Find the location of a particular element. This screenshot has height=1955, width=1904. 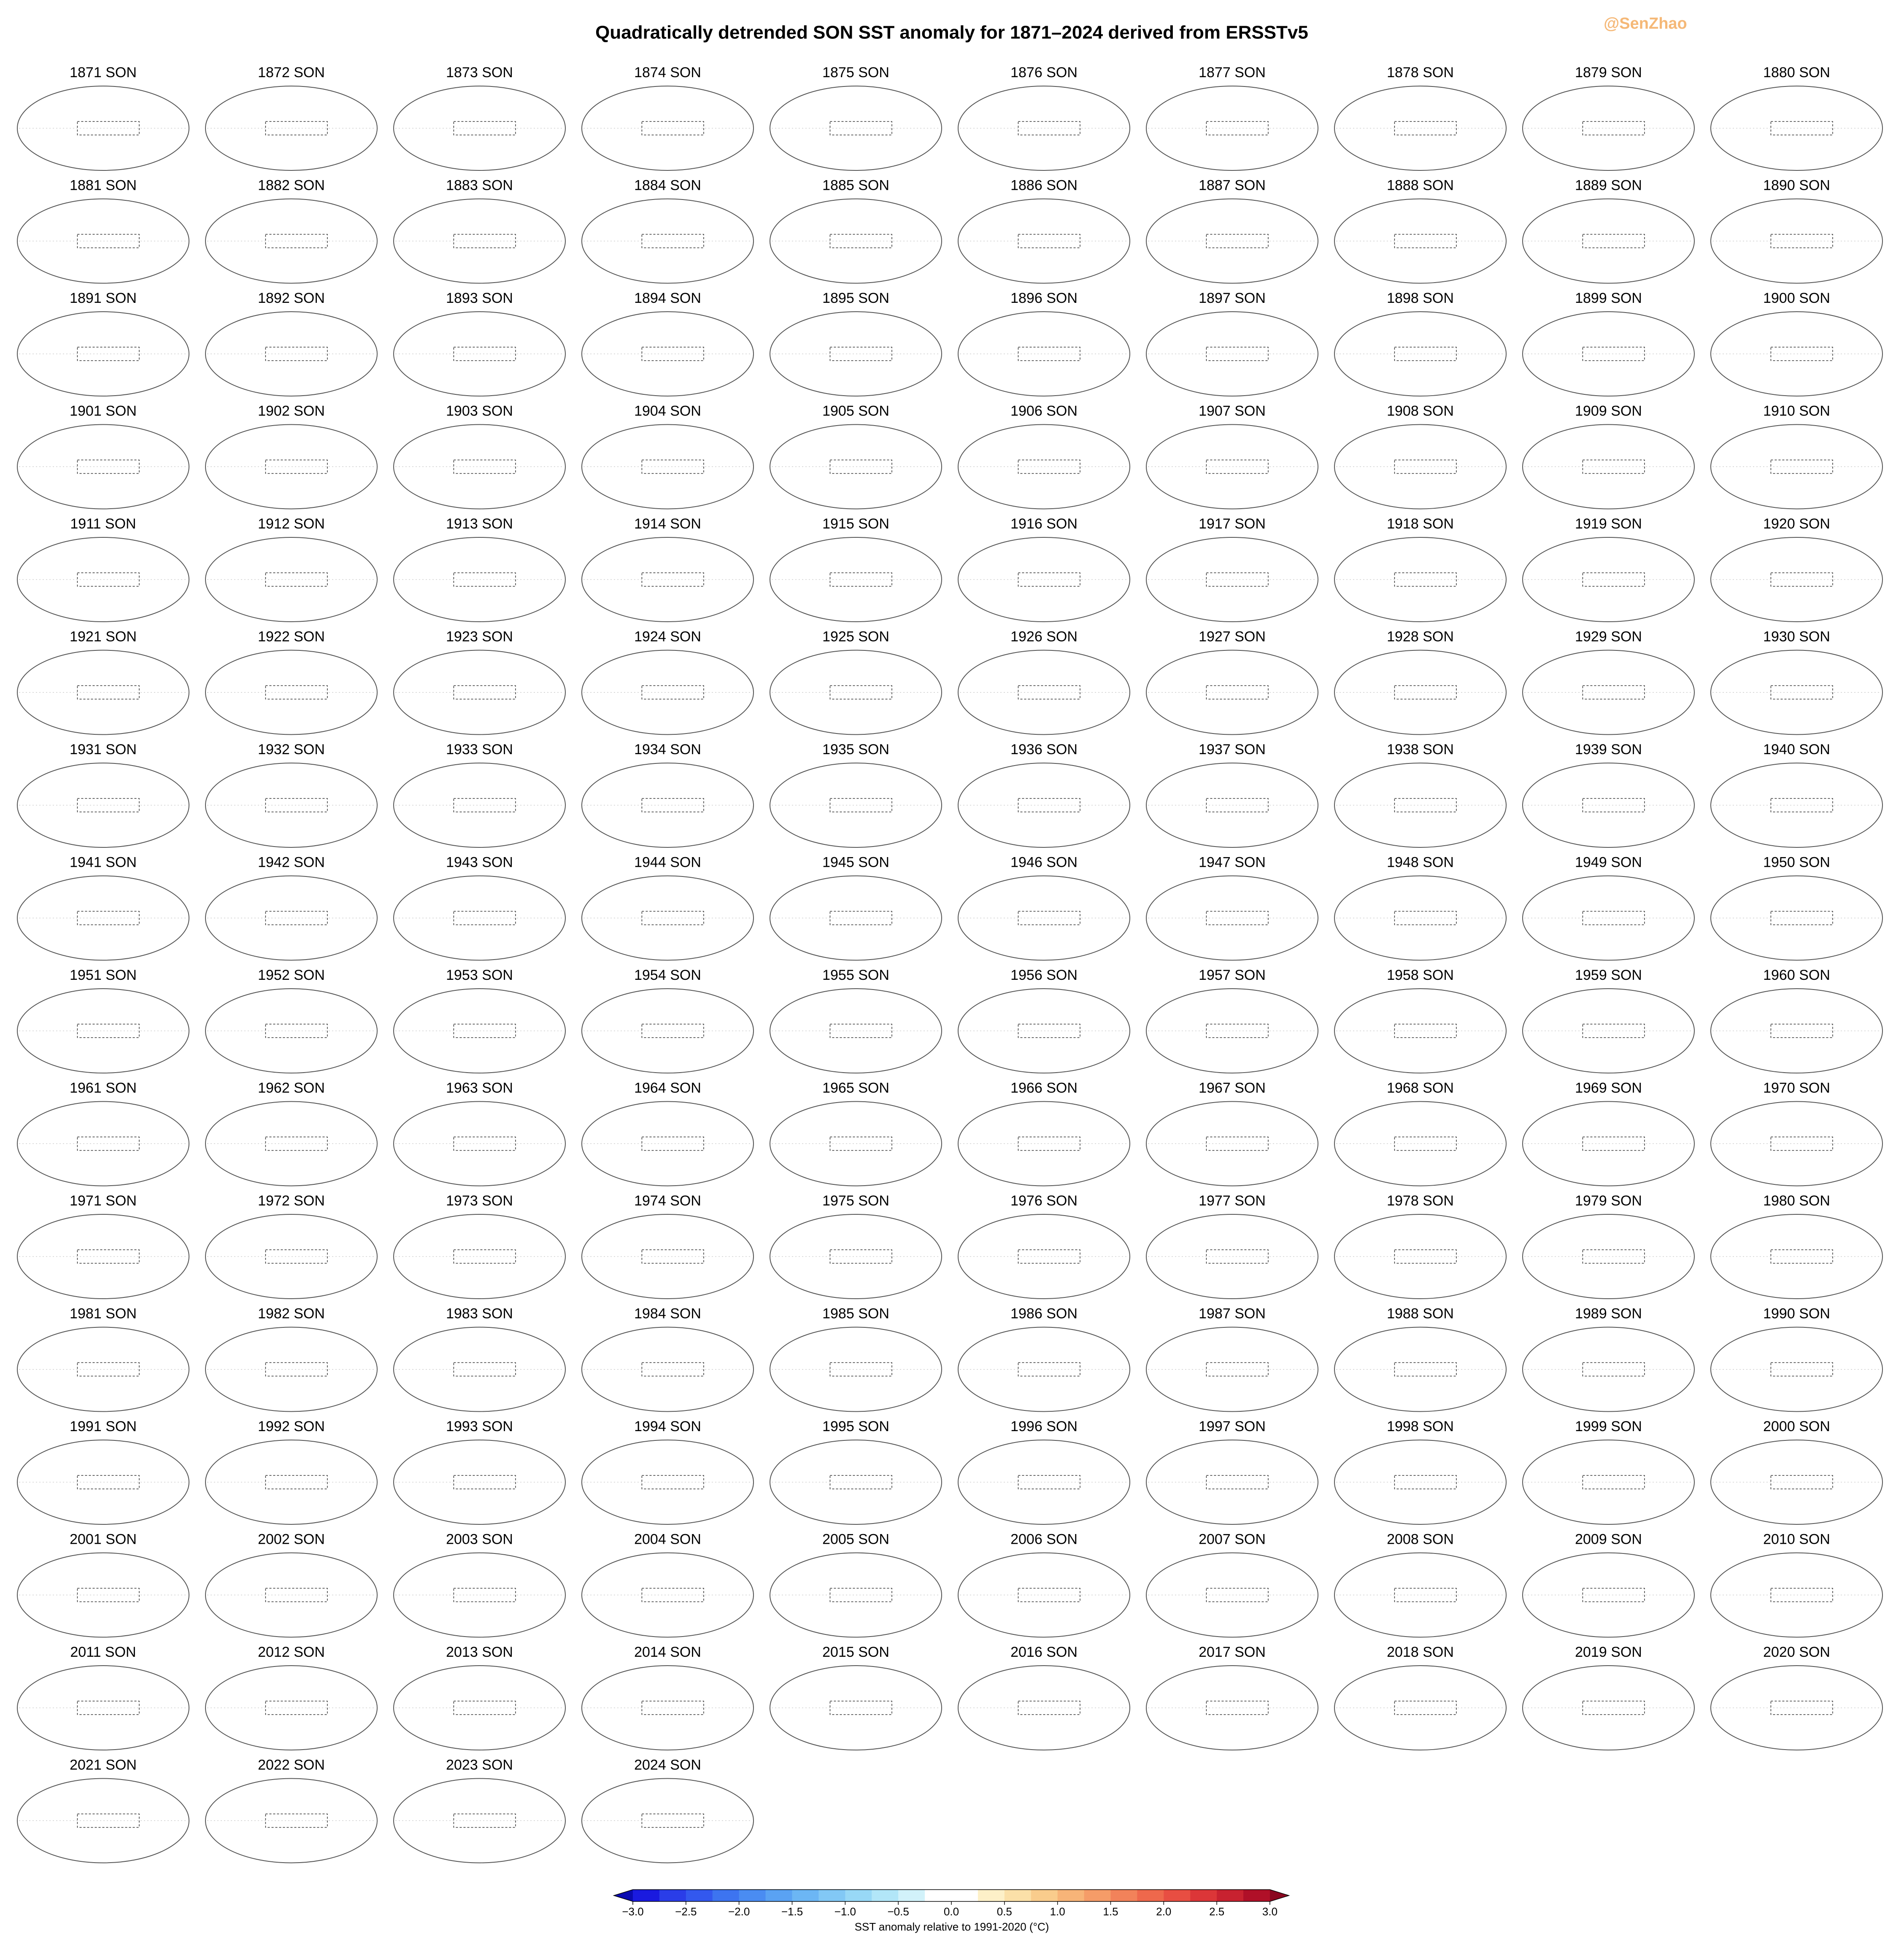

map-panel: 1970 SON is located at coordinates (1796, 1133).